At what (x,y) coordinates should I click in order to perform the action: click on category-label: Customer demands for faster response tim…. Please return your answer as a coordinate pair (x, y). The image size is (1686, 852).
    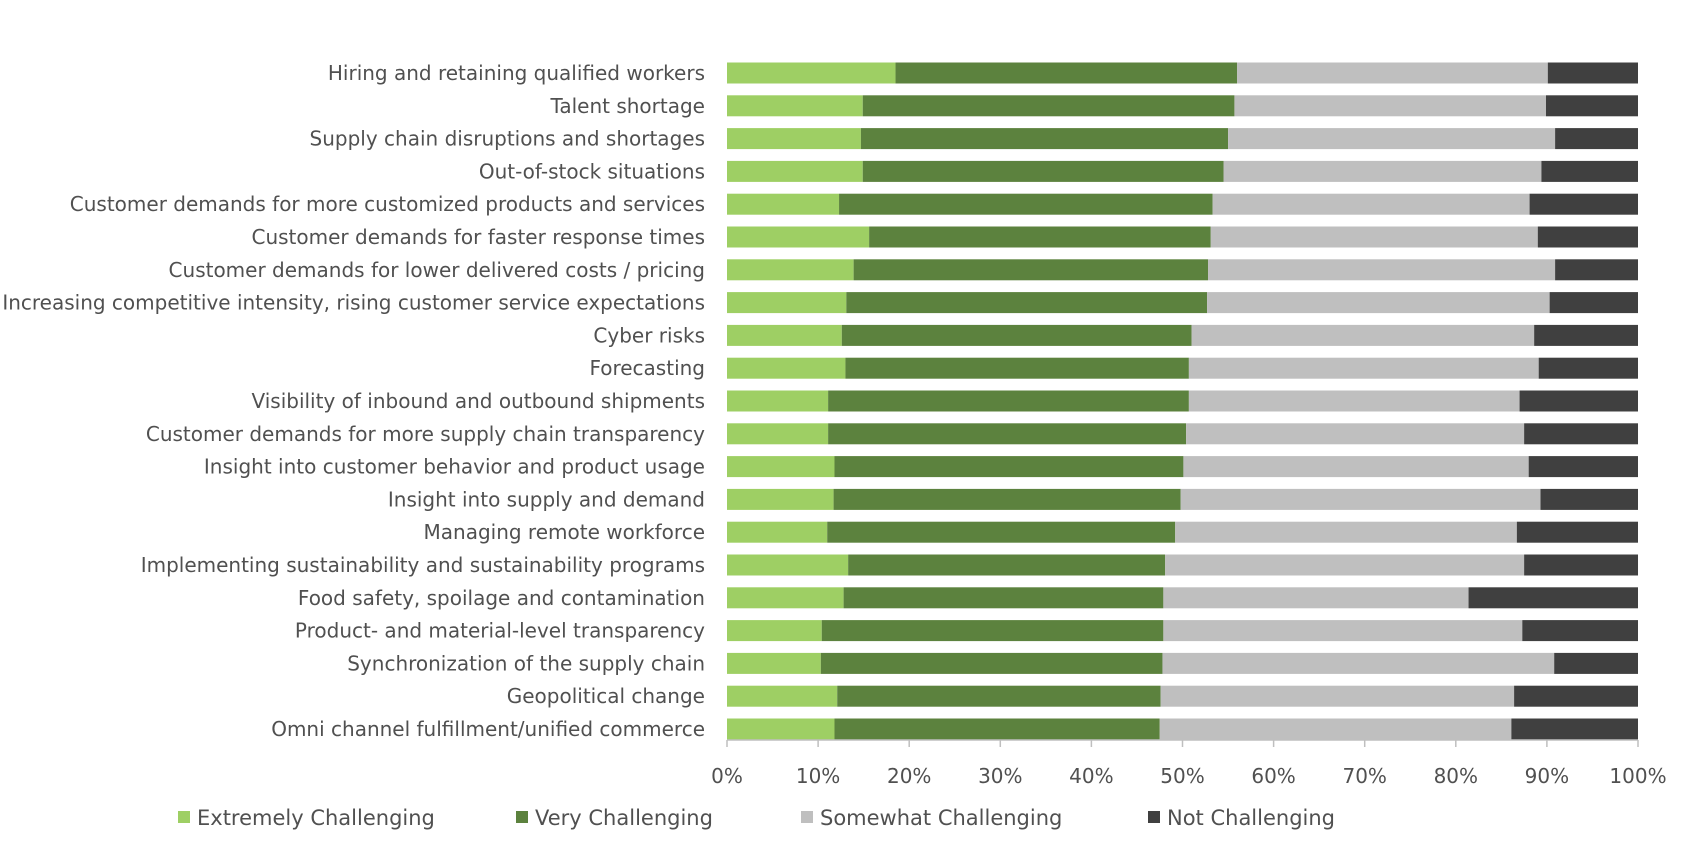
    Looking at the image, I should click on (479, 237).